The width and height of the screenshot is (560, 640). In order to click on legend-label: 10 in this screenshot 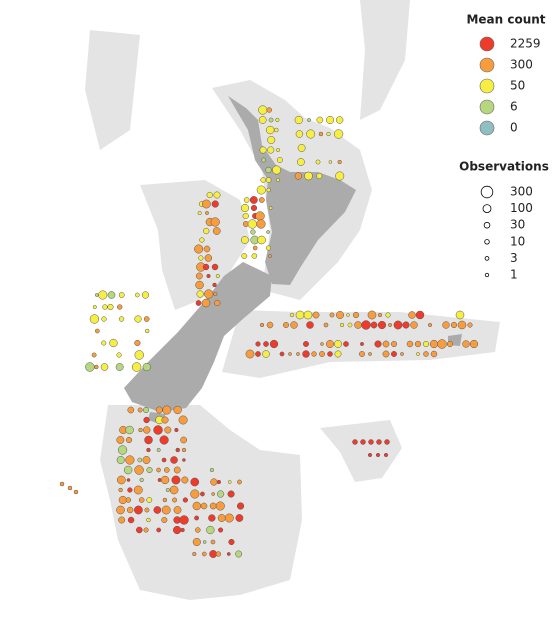, I will do `click(517, 241)`.